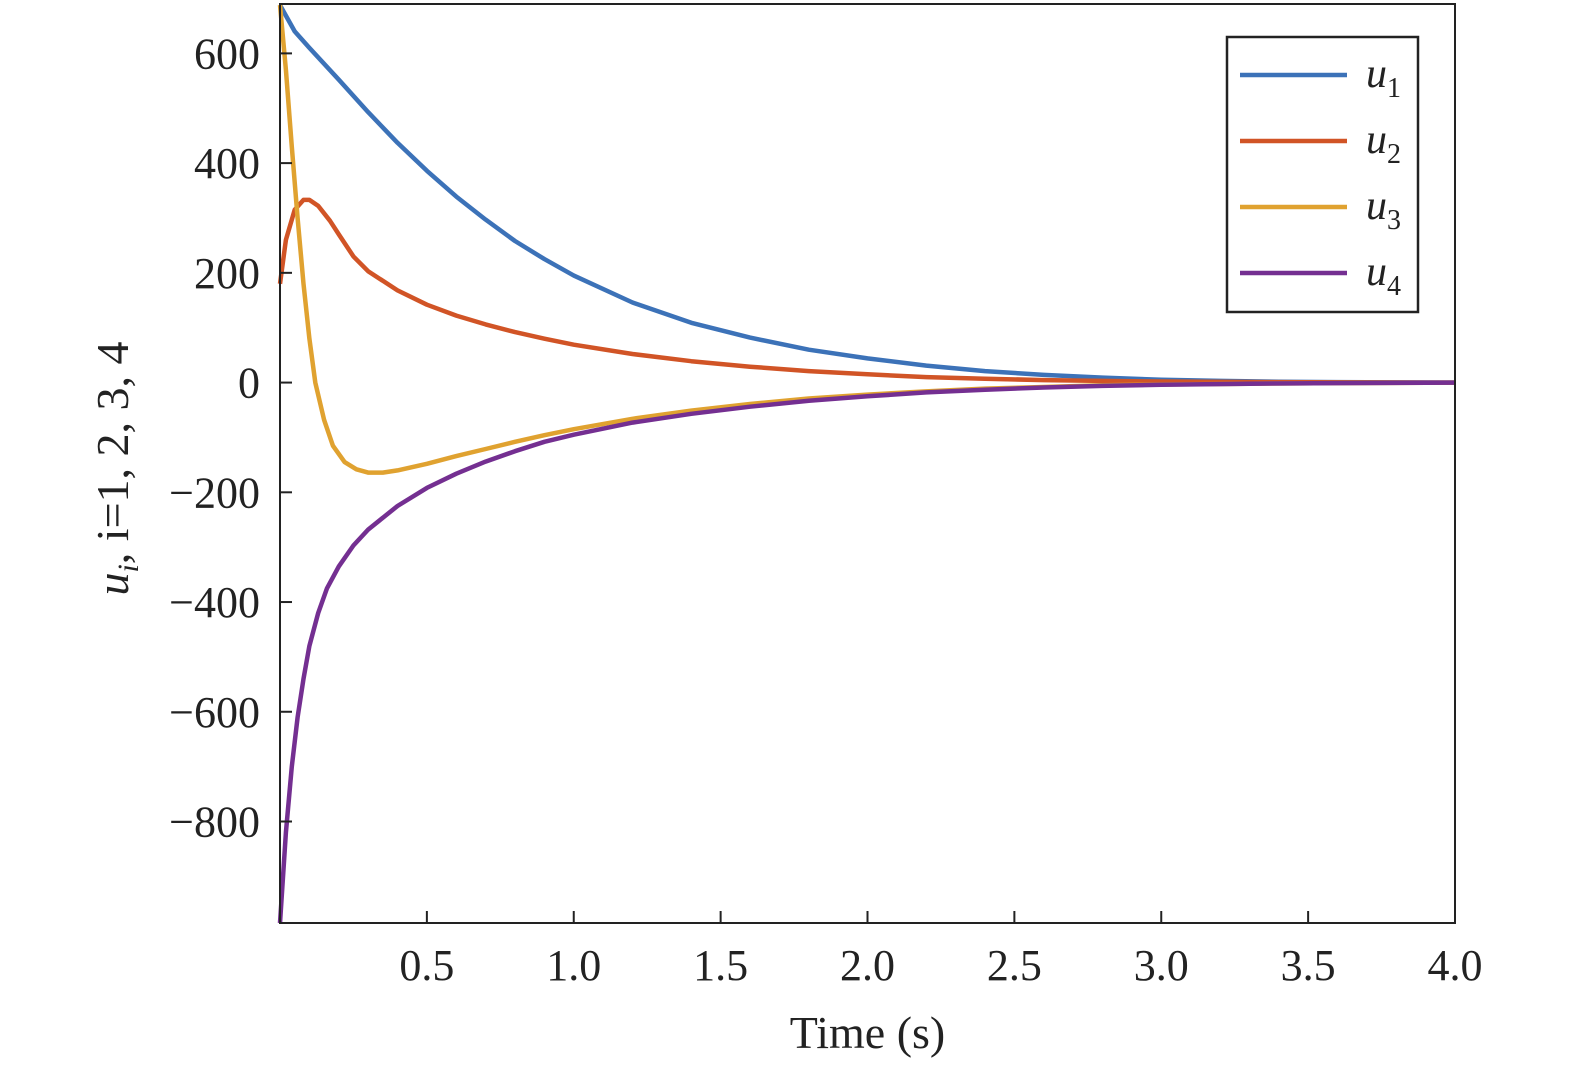 The height and width of the screenshot is (1069, 1575). I want to click on y-tick-label: 600, so click(227, 53).